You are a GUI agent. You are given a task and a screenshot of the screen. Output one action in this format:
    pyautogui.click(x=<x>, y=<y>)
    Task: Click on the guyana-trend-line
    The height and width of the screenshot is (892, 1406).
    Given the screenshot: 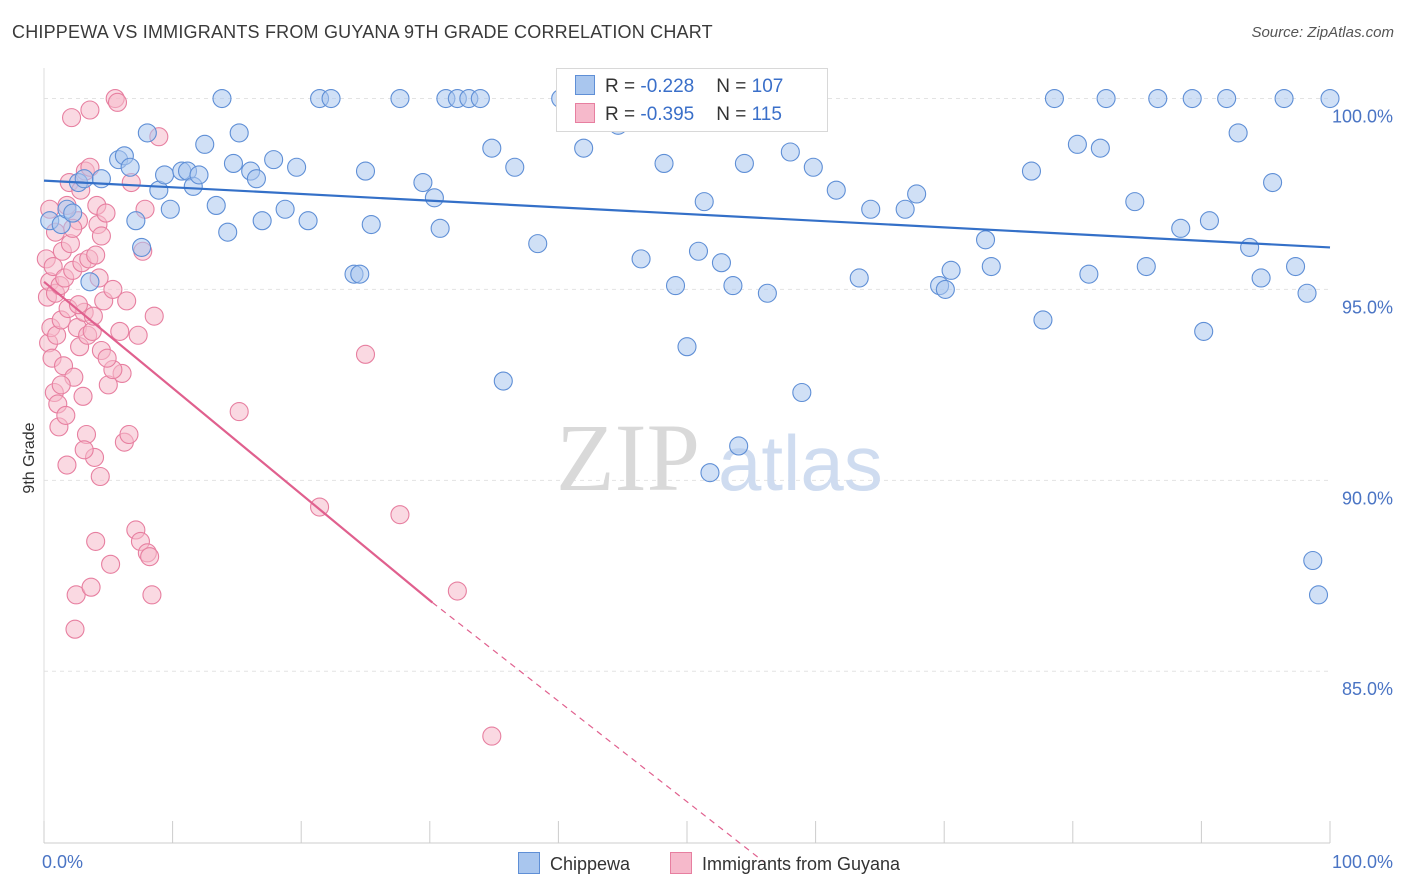 What is the action you would take?
    pyautogui.click(x=238, y=442)
    